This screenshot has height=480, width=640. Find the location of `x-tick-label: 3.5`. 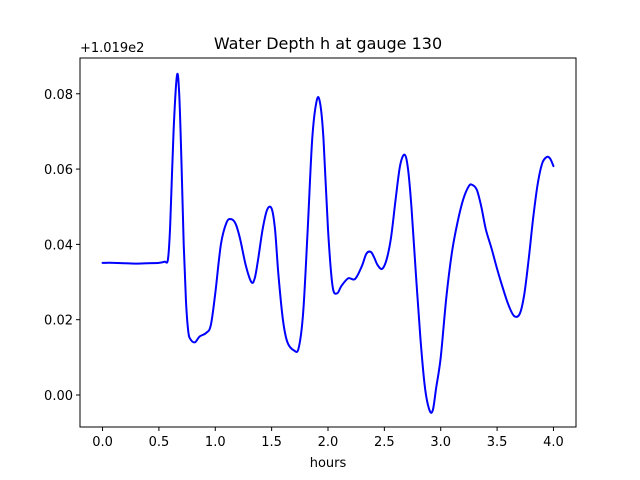

x-tick-label: 3.5 is located at coordinates (497, 442).